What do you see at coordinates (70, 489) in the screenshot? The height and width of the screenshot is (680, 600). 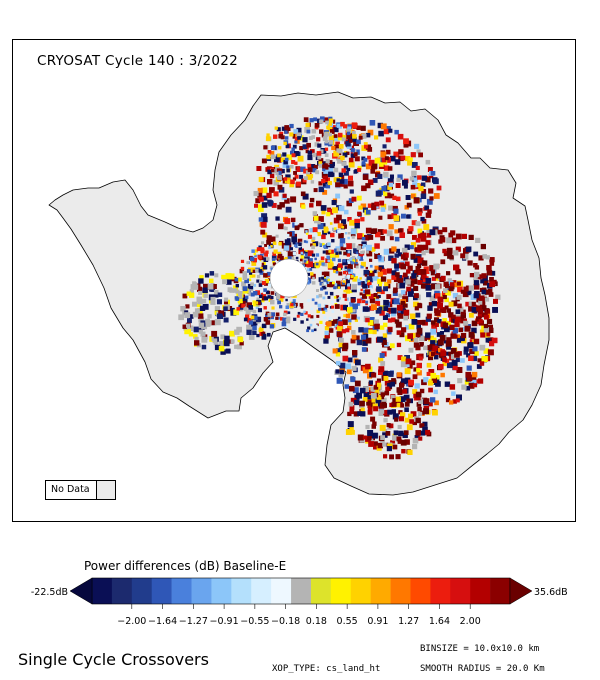 I see `no-data-label: No Data` at bounding box center [70, 489].